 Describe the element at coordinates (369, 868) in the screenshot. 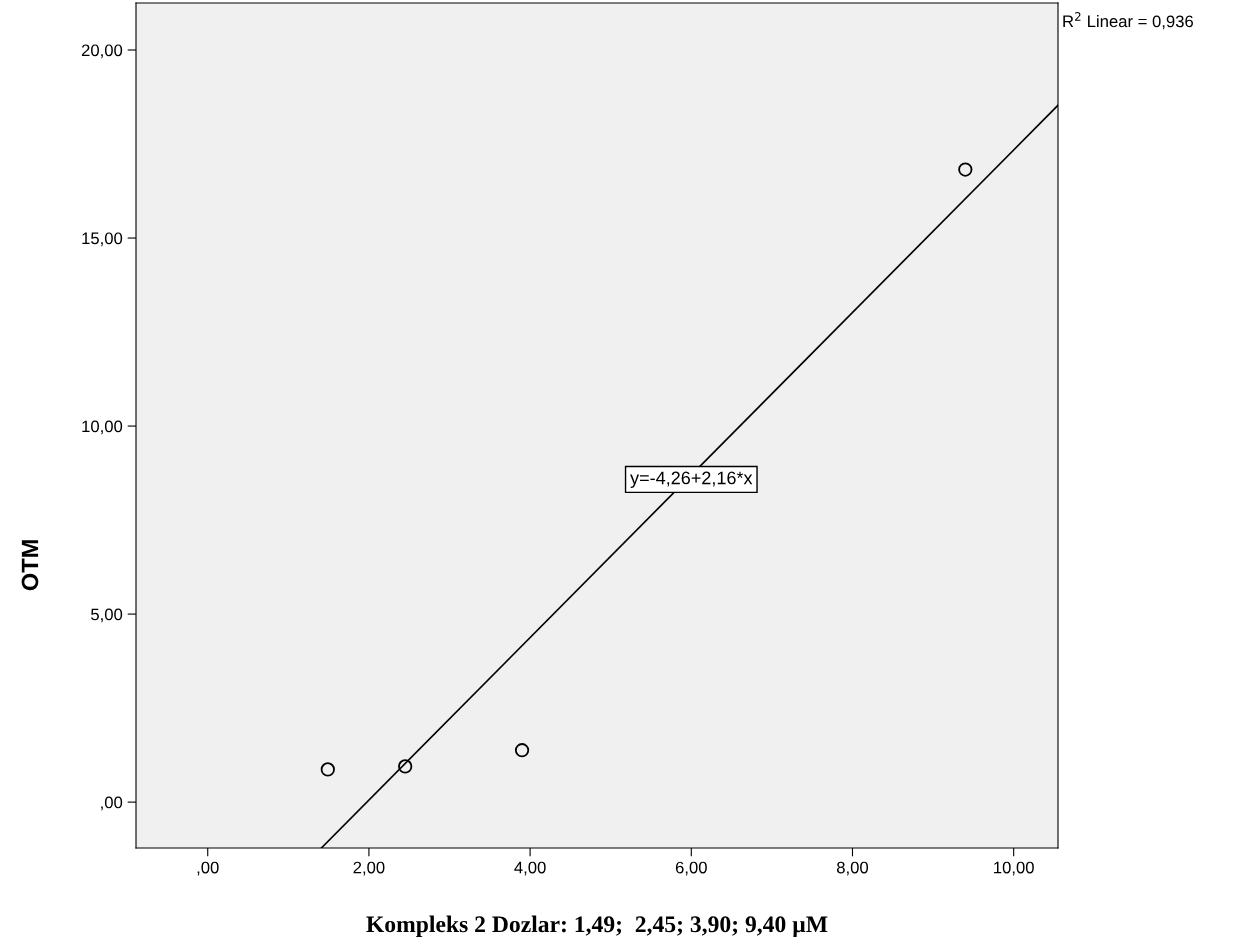

I see `x-tick-label: 2,00` at that location.